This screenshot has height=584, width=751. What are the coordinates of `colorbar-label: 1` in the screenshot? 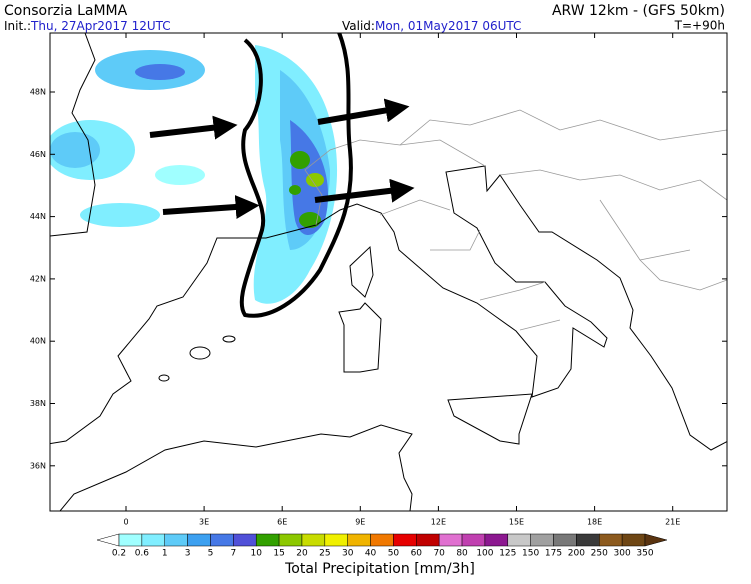 It's located at (165, 554).